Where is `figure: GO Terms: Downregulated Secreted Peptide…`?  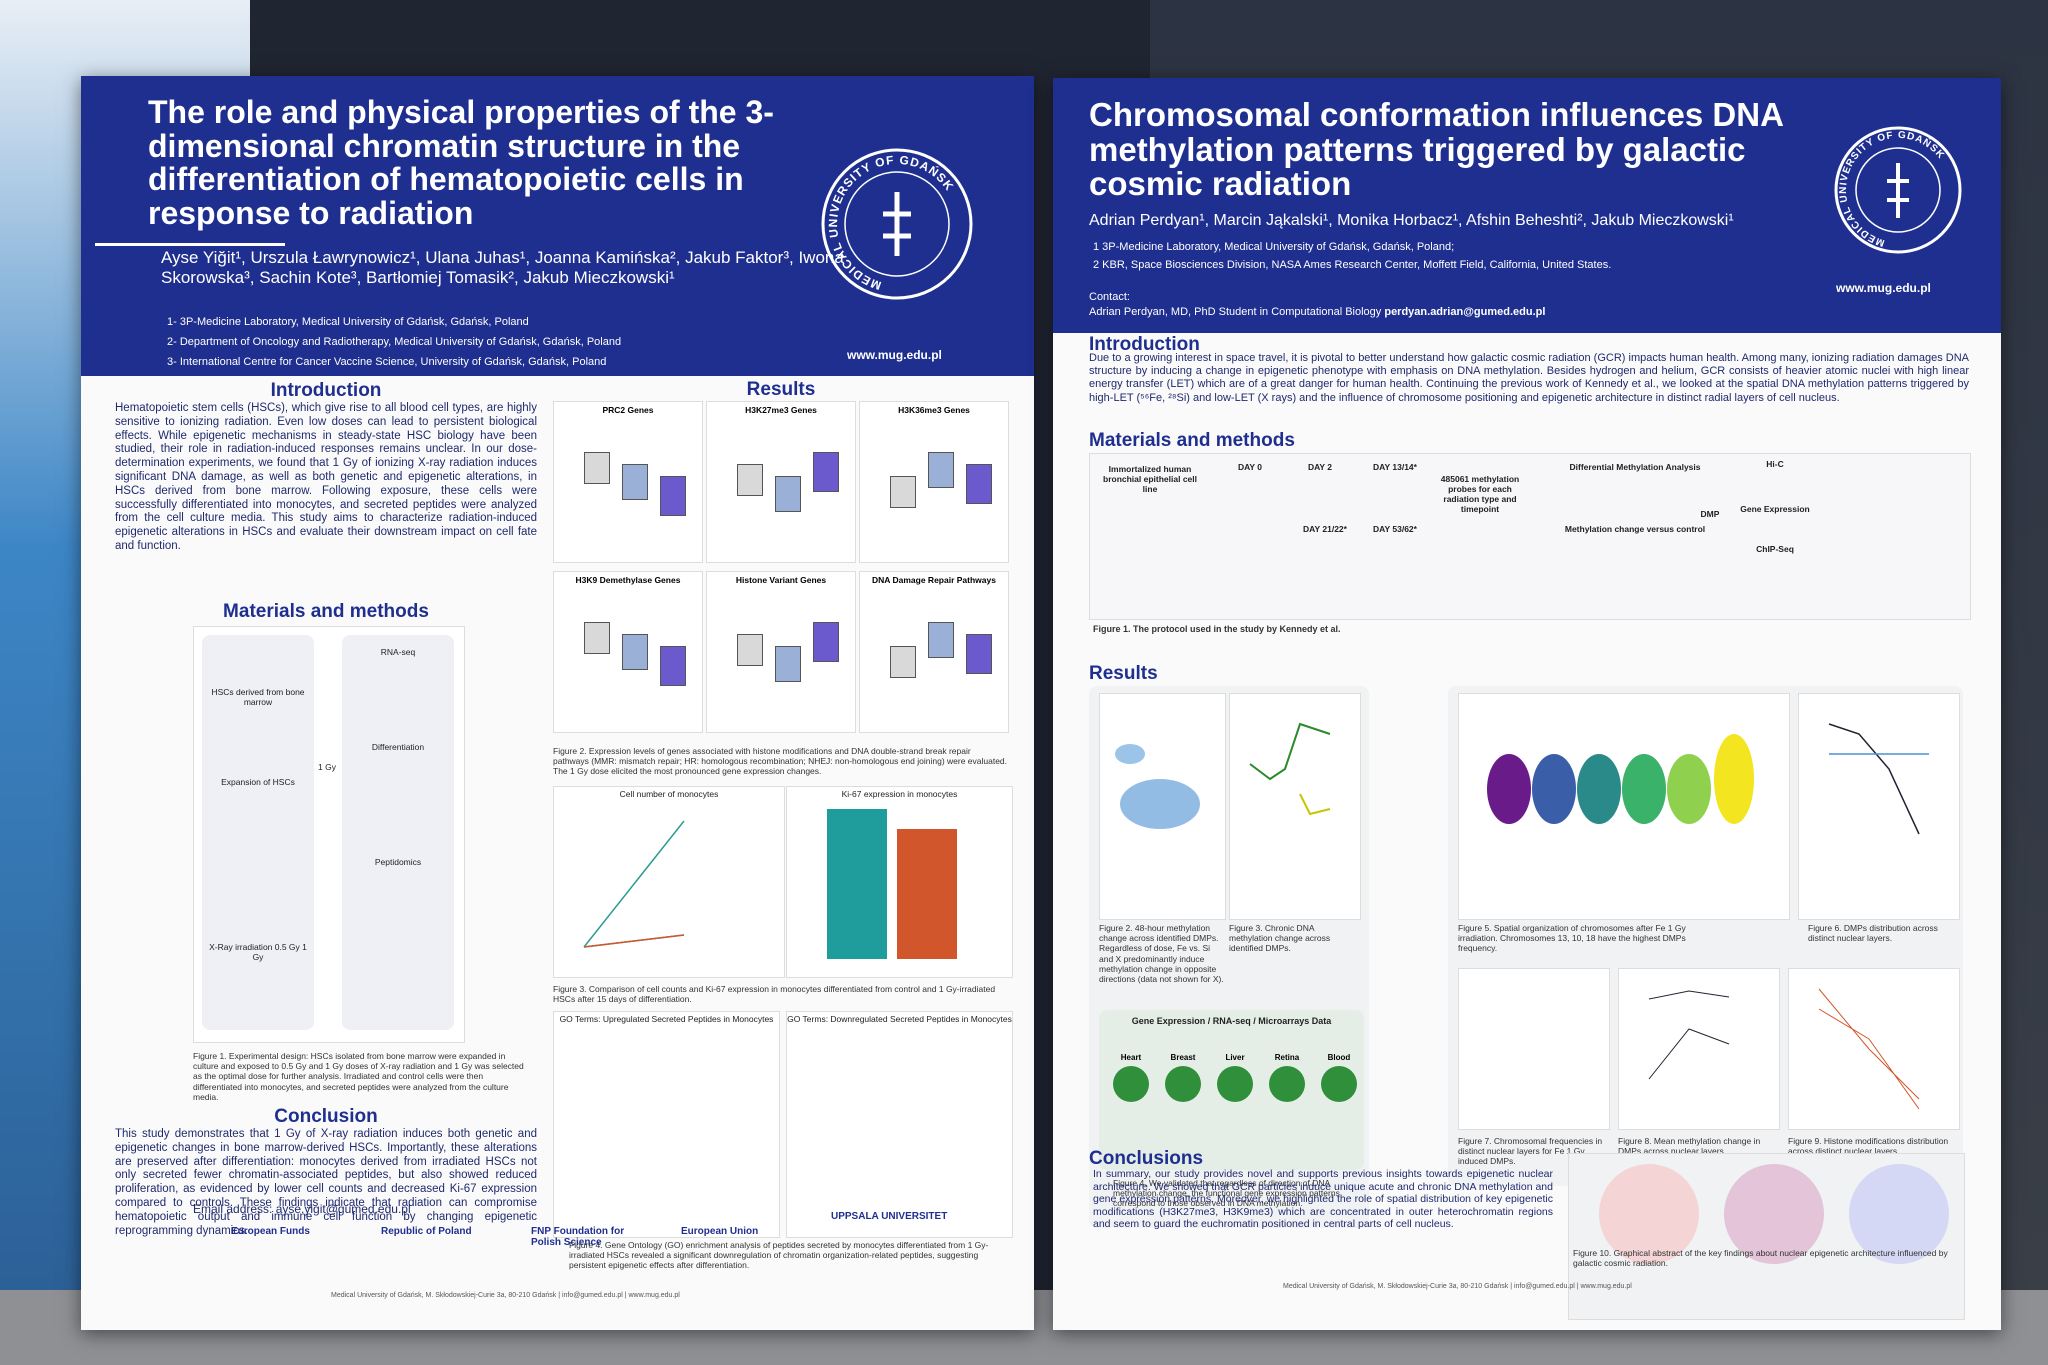 figure: GO Terms: Downregulated Secreted Peptide… is located at coordinates (899, 1124).